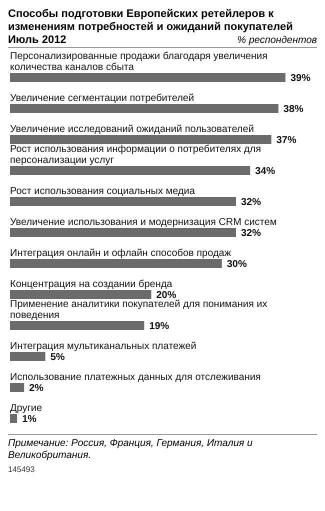  Describe the element at coordinates (151, 21) in the screenshot. I see `chart-title: Способы подготовки Европейских ретейлеров к изменениям потребностей и ожиданий покупателей` at that location.